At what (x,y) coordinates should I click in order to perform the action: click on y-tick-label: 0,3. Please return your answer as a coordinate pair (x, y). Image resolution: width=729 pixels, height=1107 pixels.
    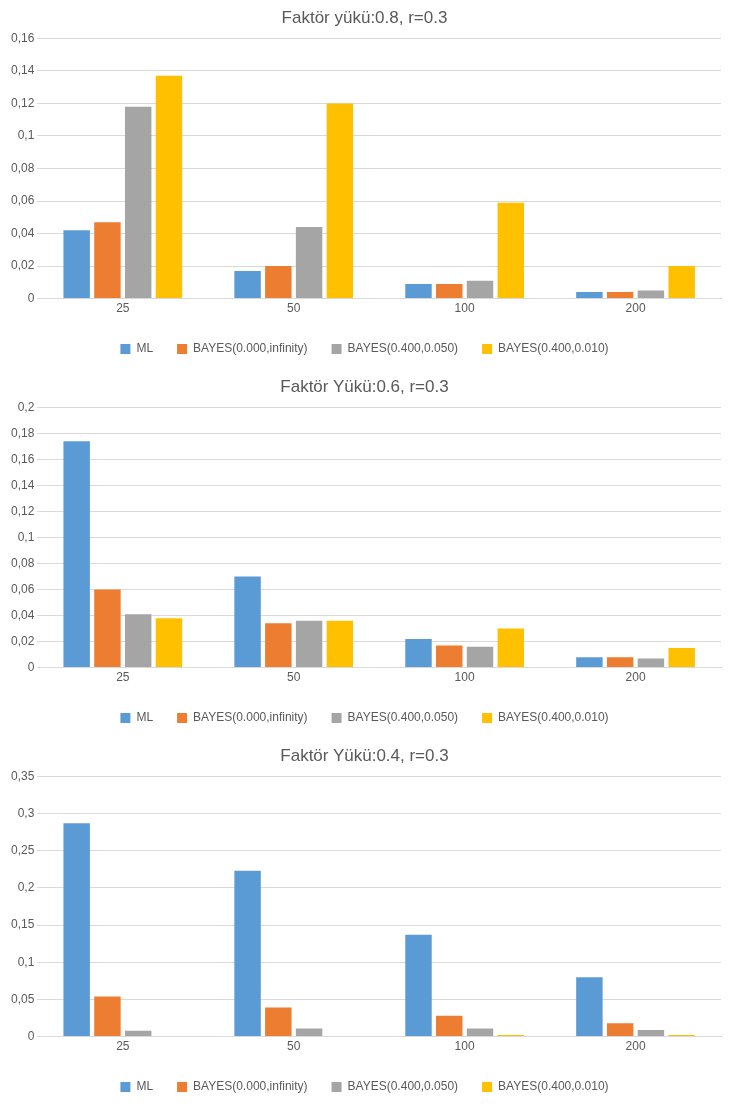
    Looking at the image, I should click on (26, 812).